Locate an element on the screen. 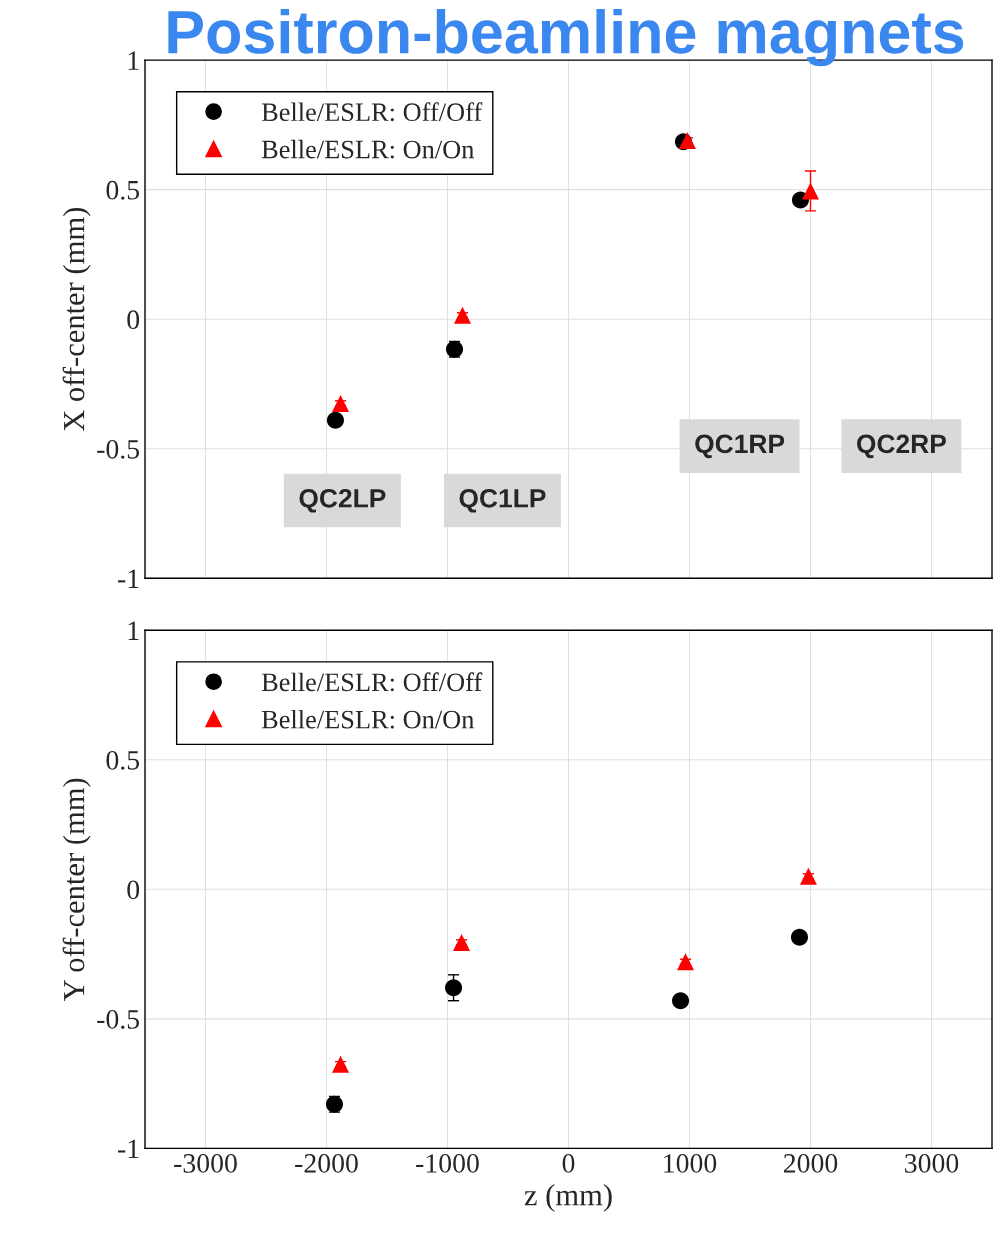 The image size is (1000, 1253). x-axis-title: z (mm) is located at coordinates (568, 1197).